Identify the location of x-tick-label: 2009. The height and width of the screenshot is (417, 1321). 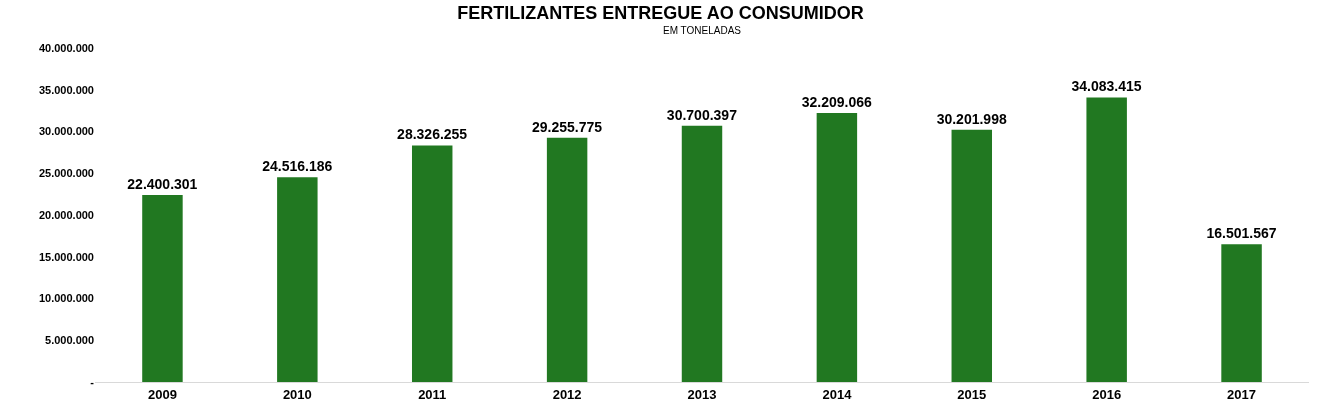
(162, 394).